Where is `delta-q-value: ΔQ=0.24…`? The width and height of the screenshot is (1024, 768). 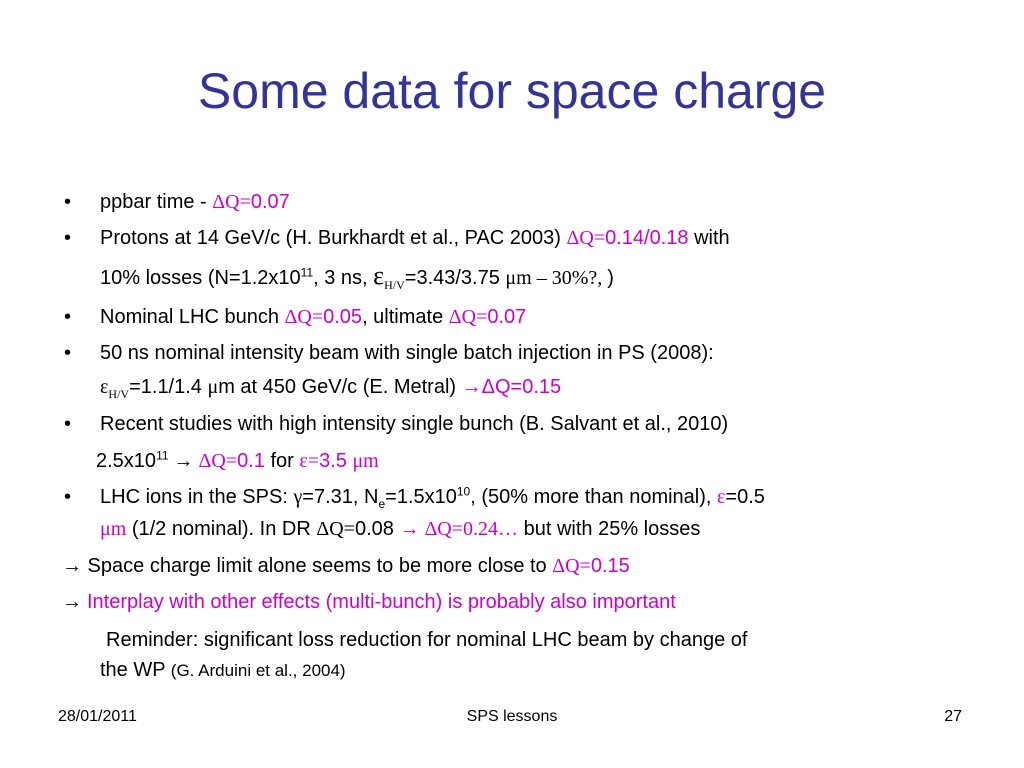 delta-q-value: ΔQ=0.24… is located at coordinates (471, 529).